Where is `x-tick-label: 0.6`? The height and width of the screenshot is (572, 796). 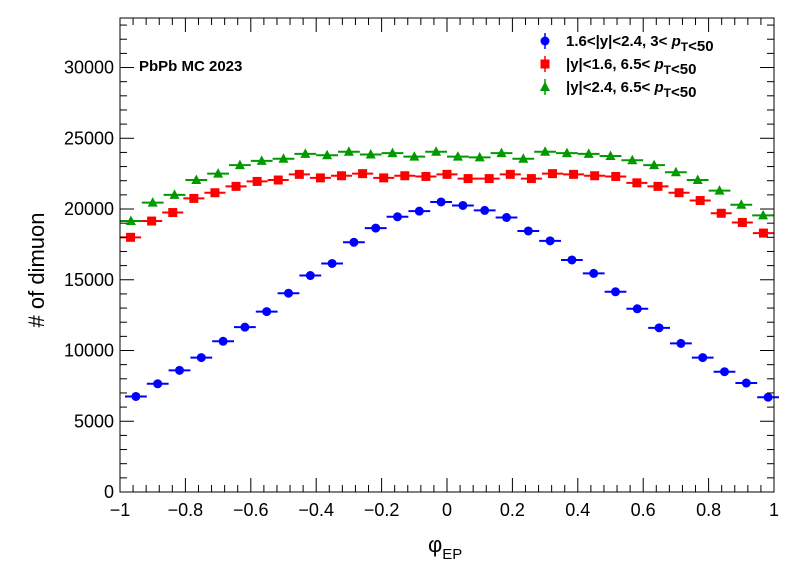
x-tick-label: 0.6 is located at coordinates (643, 510).